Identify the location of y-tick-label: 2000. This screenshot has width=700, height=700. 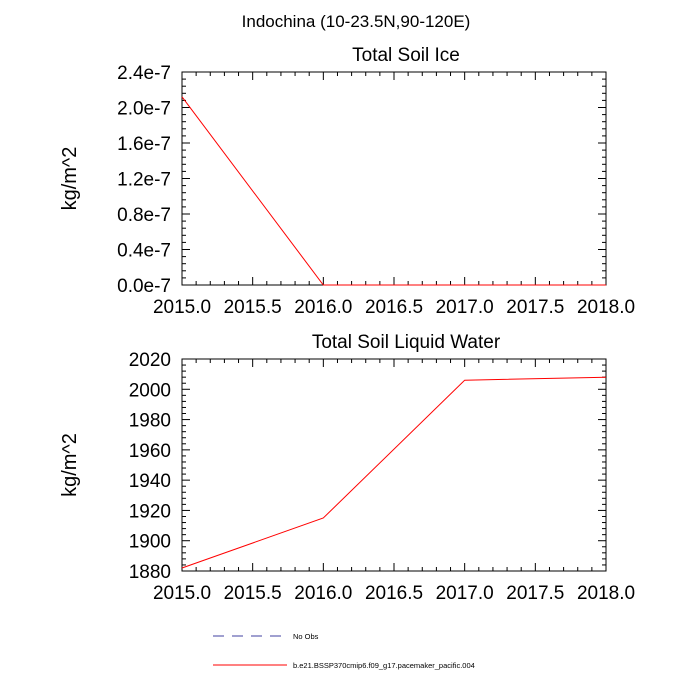
(150, 390).